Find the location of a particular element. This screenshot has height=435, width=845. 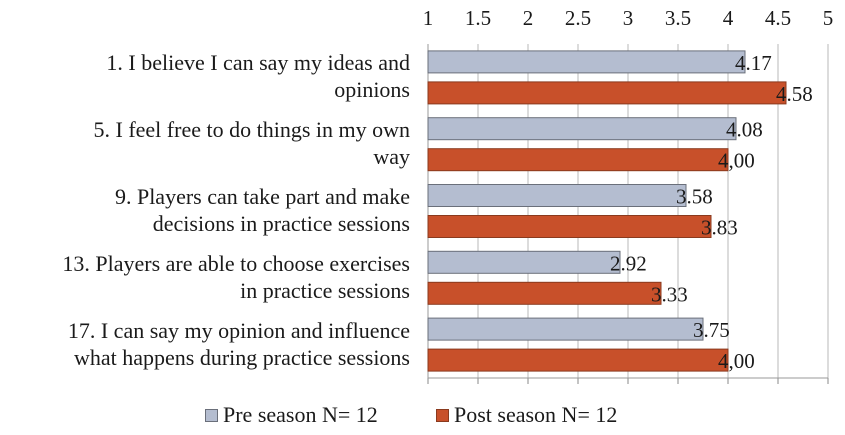

data-label: 3.83 is located at coordinates (719, 228).